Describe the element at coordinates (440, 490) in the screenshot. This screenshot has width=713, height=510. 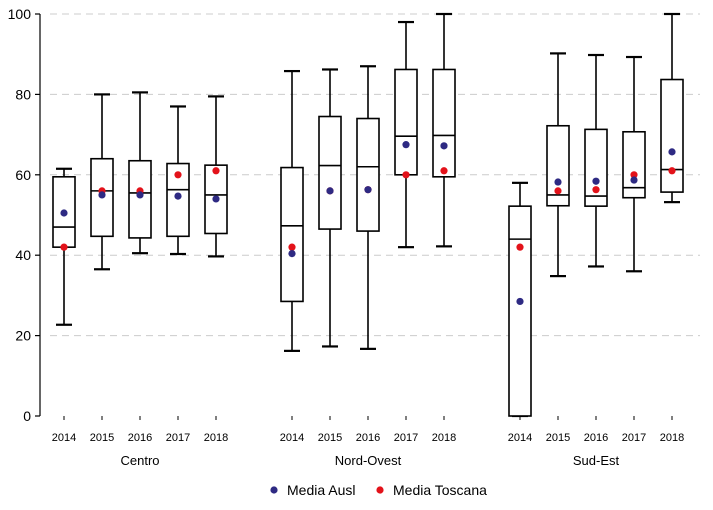
I see `legend-label-toscana: Media Toscana` at that location.